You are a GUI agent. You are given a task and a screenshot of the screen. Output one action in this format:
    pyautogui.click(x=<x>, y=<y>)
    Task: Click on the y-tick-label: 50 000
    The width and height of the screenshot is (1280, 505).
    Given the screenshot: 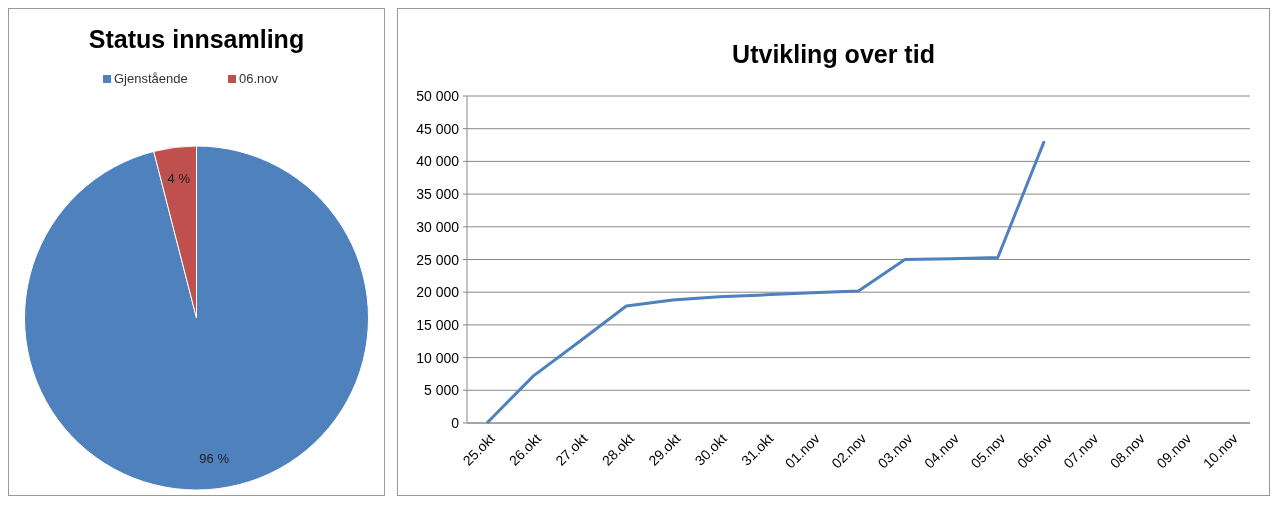 What is the action you would take?
    pyautogui.click(x=438, y=96)
    